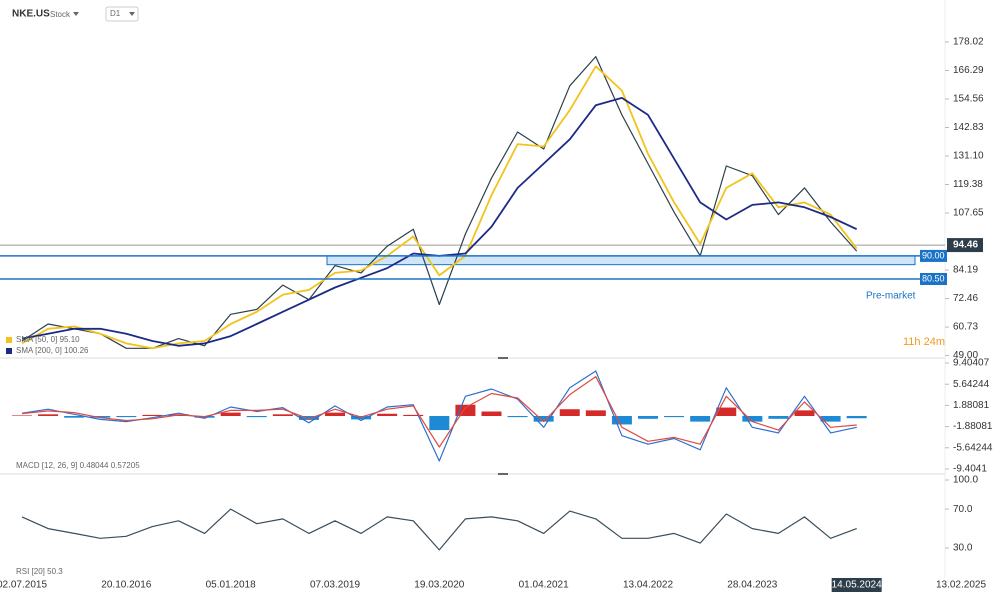 Image resolution: width=999 pixels, height=598 pixels. I want to click on y-tick-label: 100.0, so click(965, 480).